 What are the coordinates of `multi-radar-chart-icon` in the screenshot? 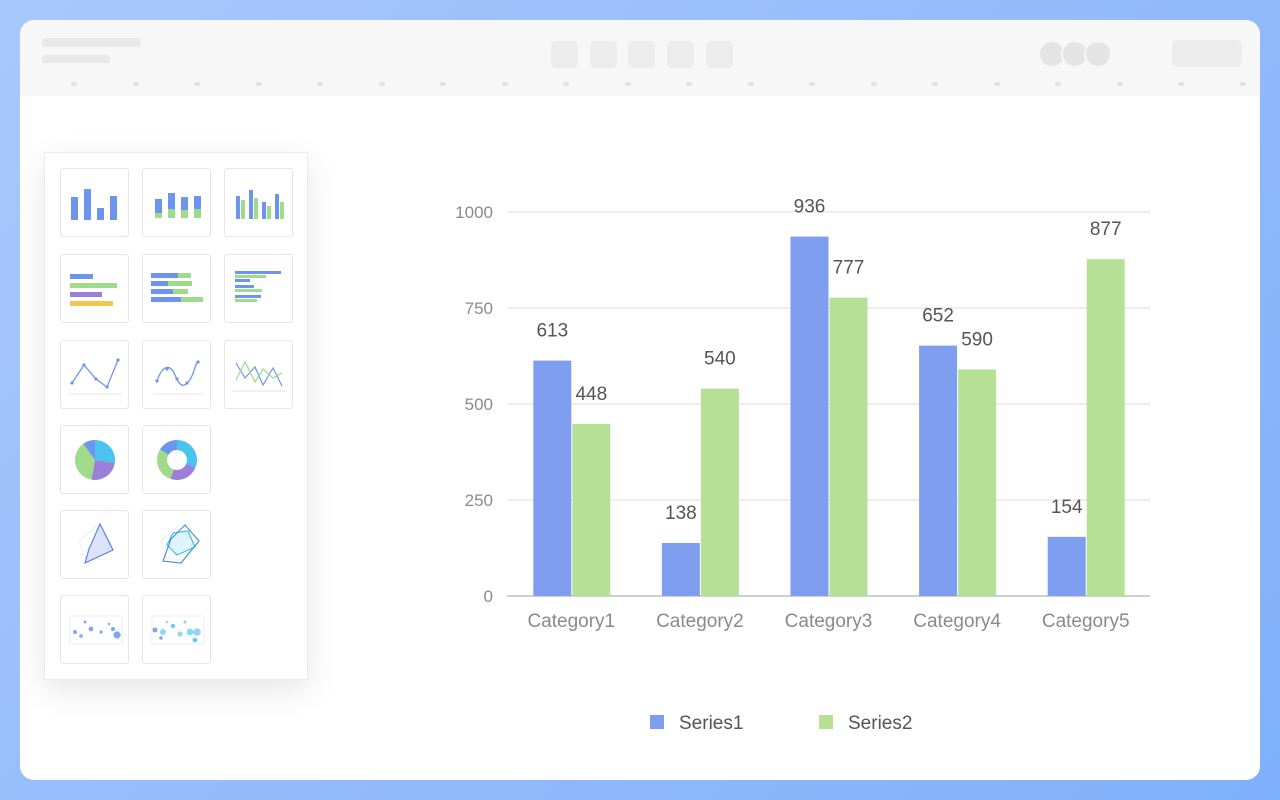 It's located at (180, 544).